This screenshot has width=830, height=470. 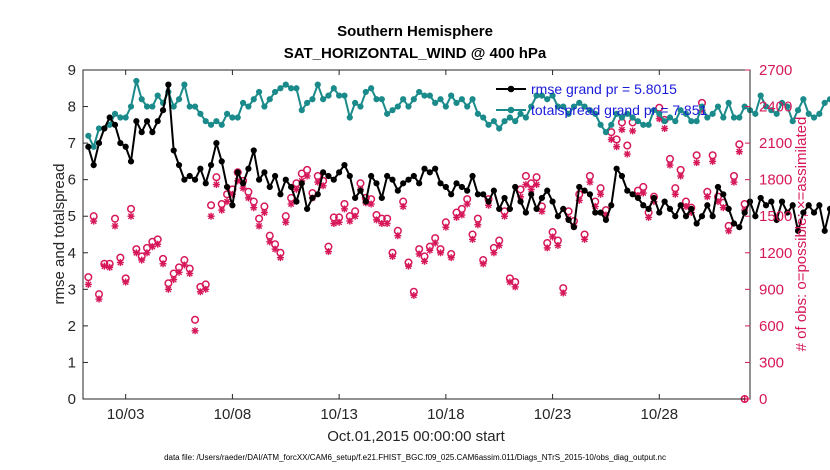 I want to click on x-tick-label: 10/08, so click(x=233, y=414).